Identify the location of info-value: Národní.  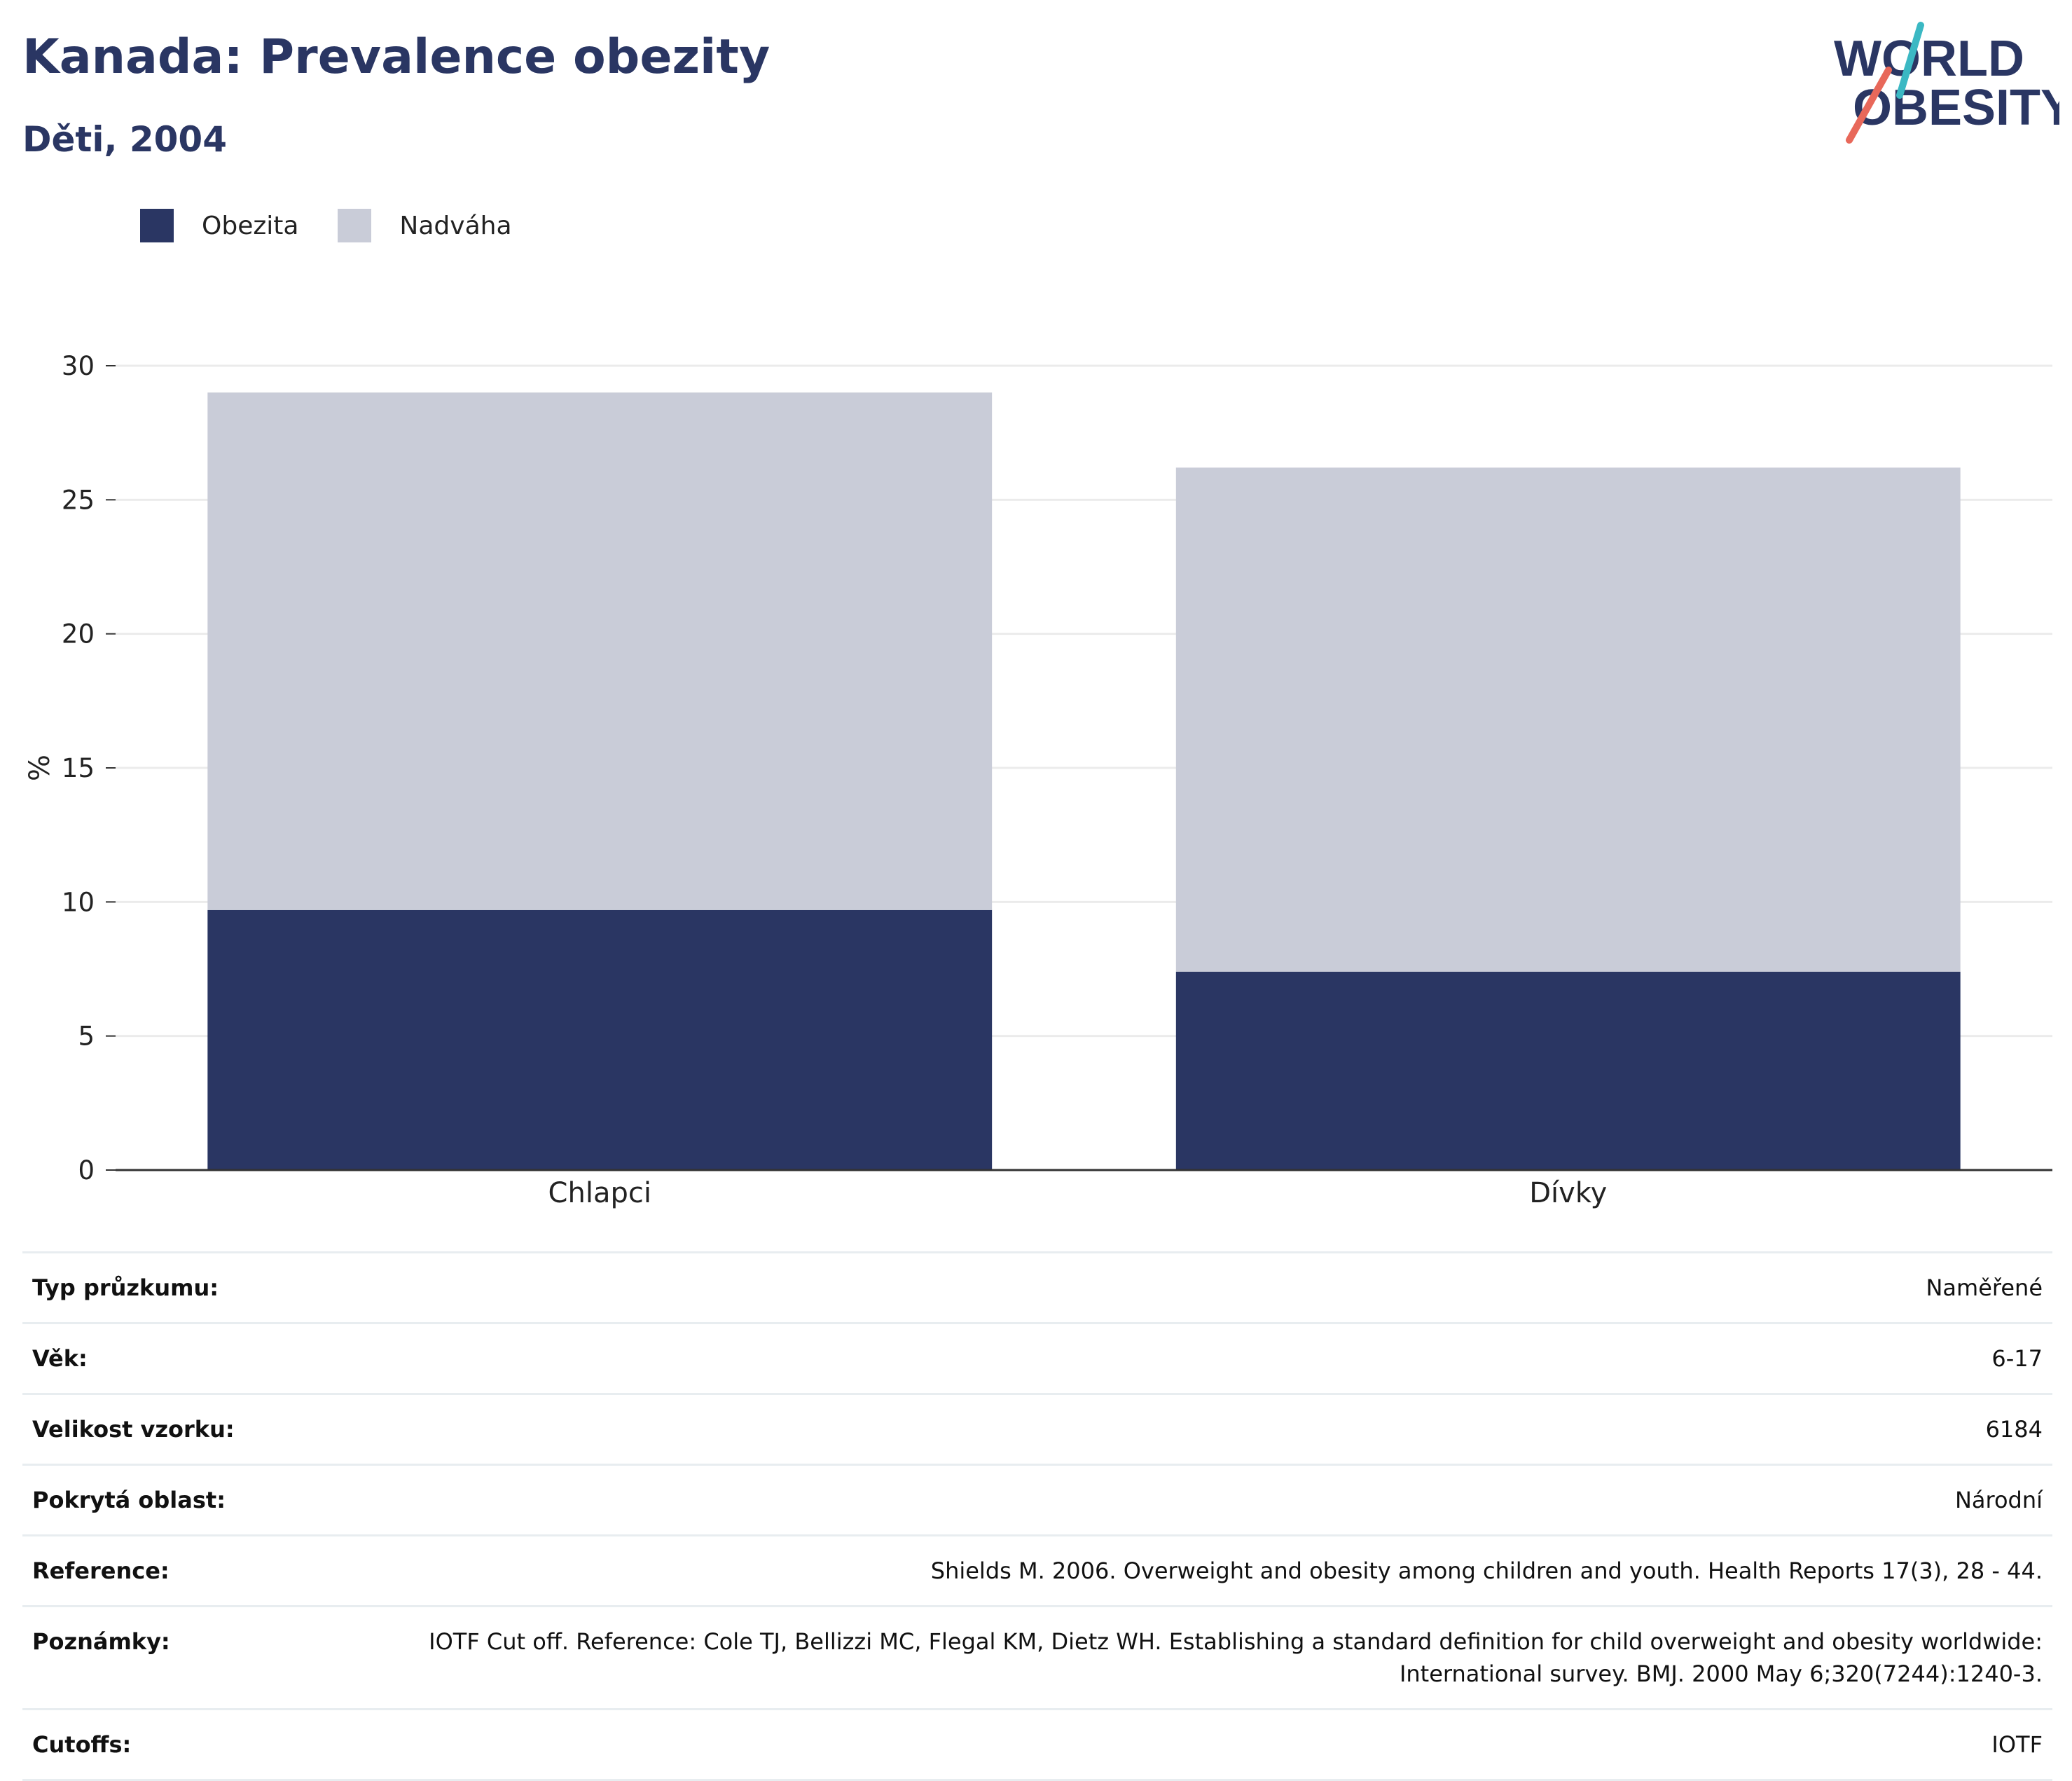
(1194, 1500).